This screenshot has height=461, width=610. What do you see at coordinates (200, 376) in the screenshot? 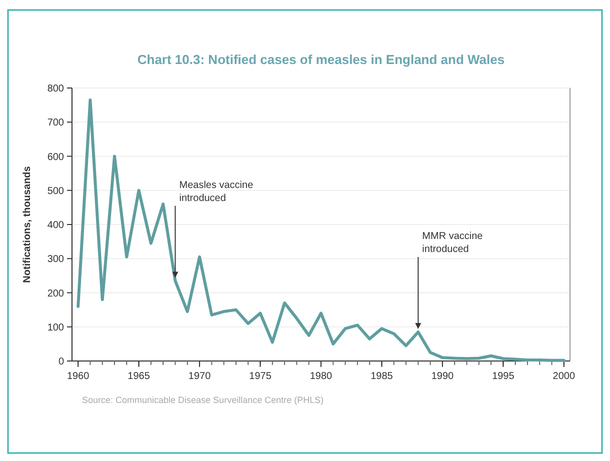
I see `x-tick-label: 1970` at bounding box center [200, 376].